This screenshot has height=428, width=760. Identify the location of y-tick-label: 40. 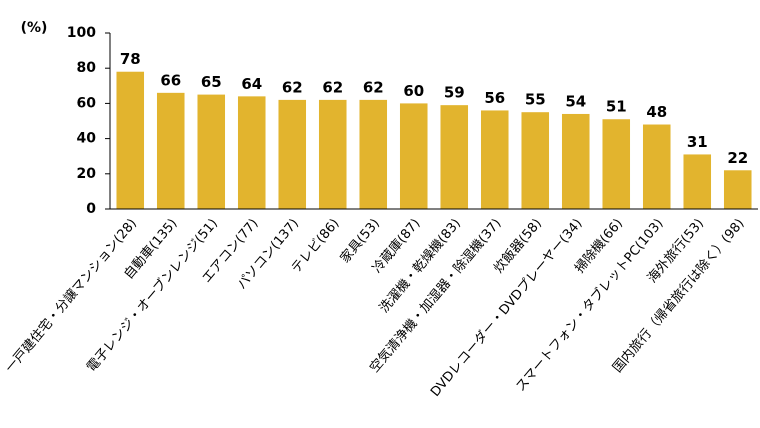
(87, 139).